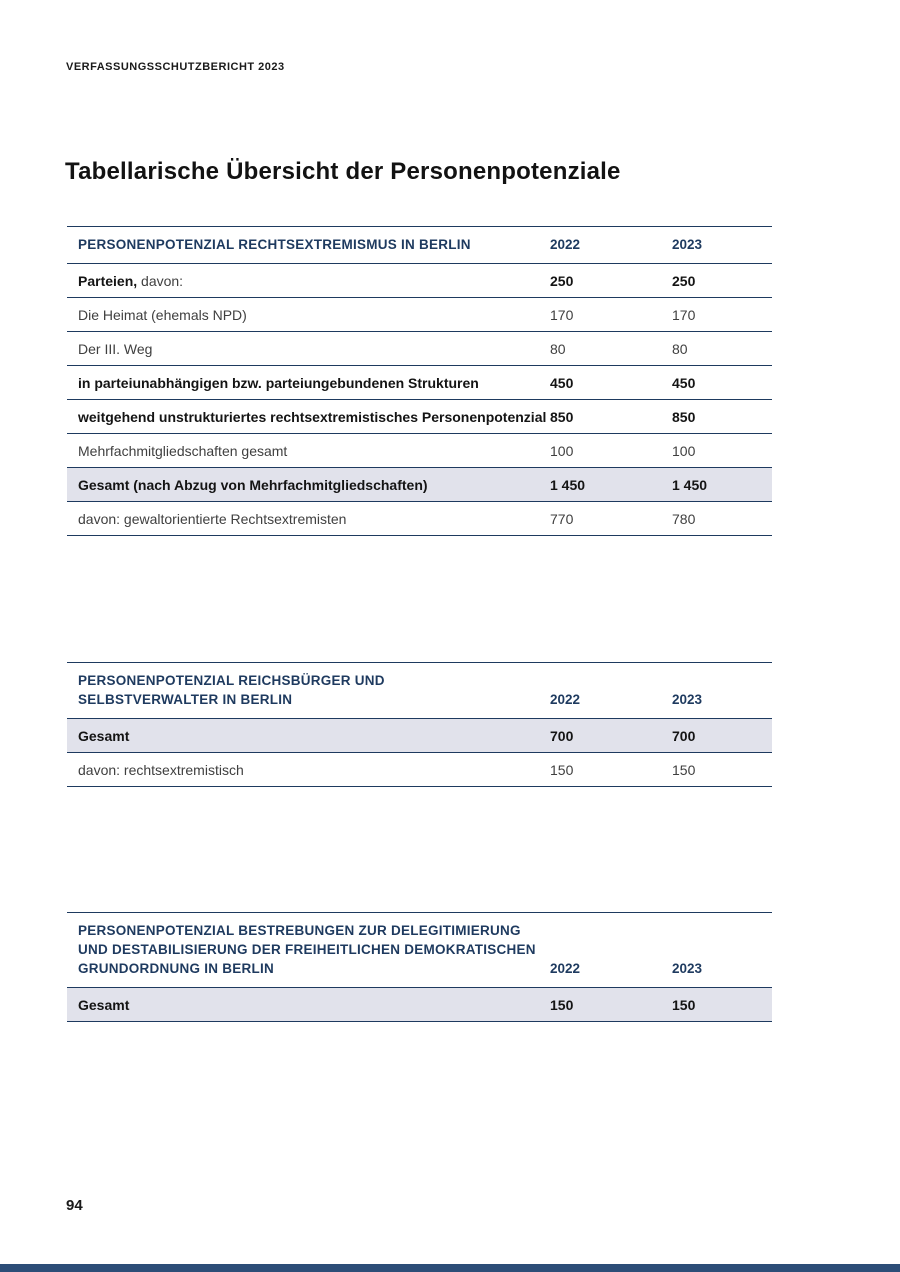  Describe the element at coordinates (308, 770) in the screenshot. I see `row-label: davon: rechtsextremistisch` at that location.